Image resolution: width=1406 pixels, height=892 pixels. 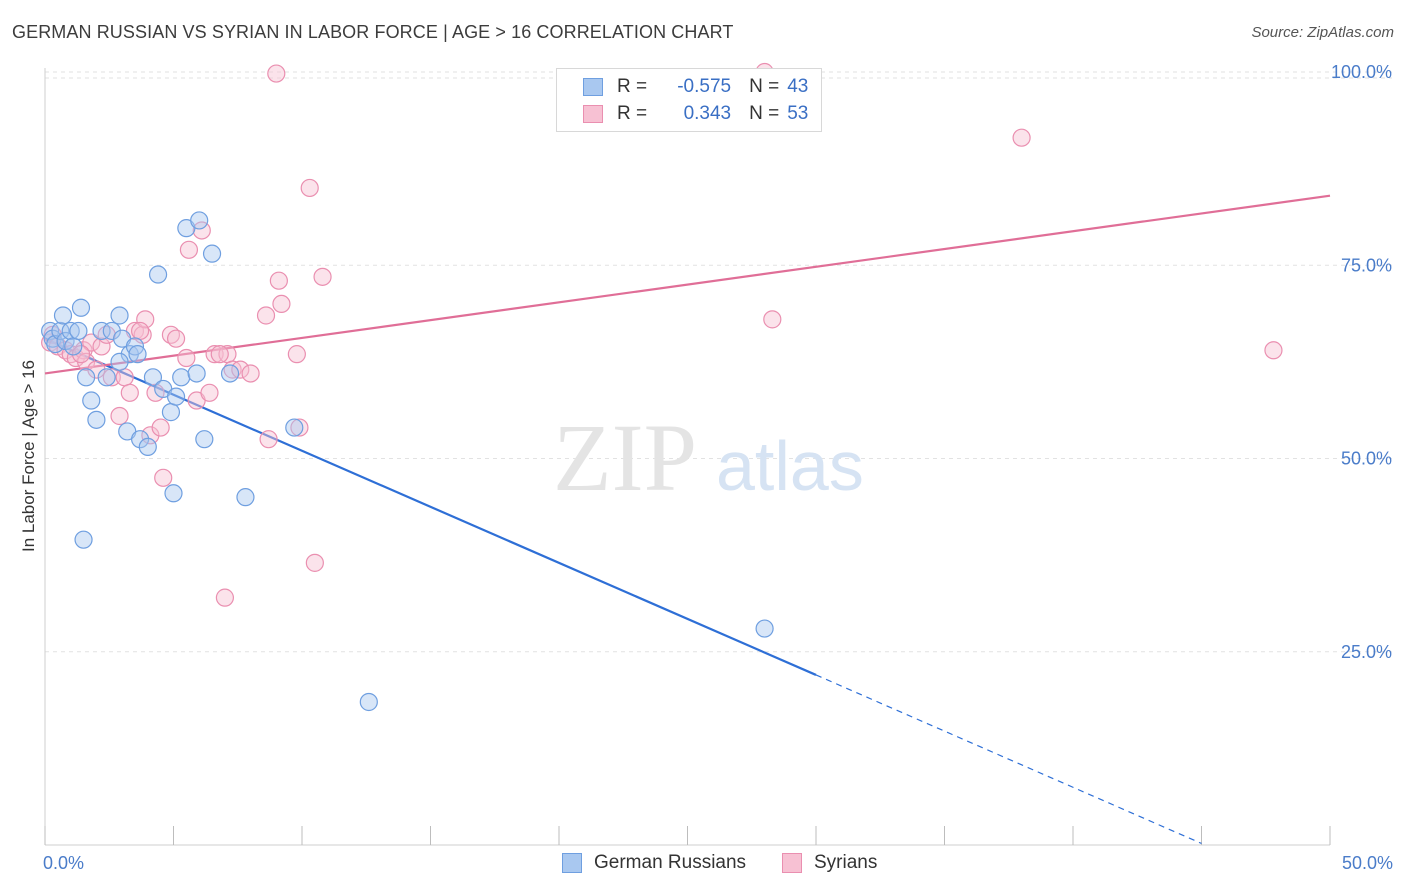 I want to click on source-label: Source: ZipAtlas.com, so click(x=1322, y=32).